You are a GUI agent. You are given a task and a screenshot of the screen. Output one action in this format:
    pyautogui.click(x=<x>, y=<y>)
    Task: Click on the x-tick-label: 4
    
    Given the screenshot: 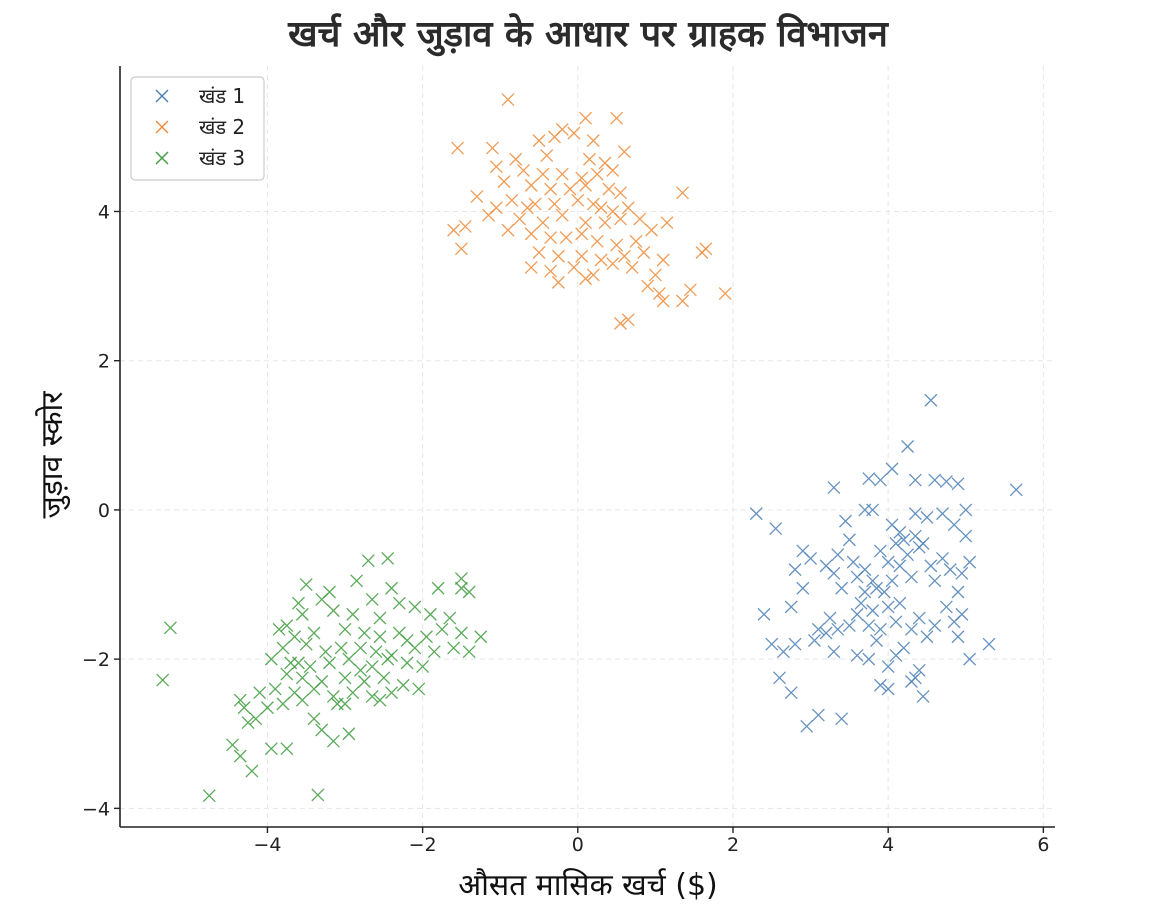 What is the action you would take?
    pyautogui.click(x=888, y=845)
    